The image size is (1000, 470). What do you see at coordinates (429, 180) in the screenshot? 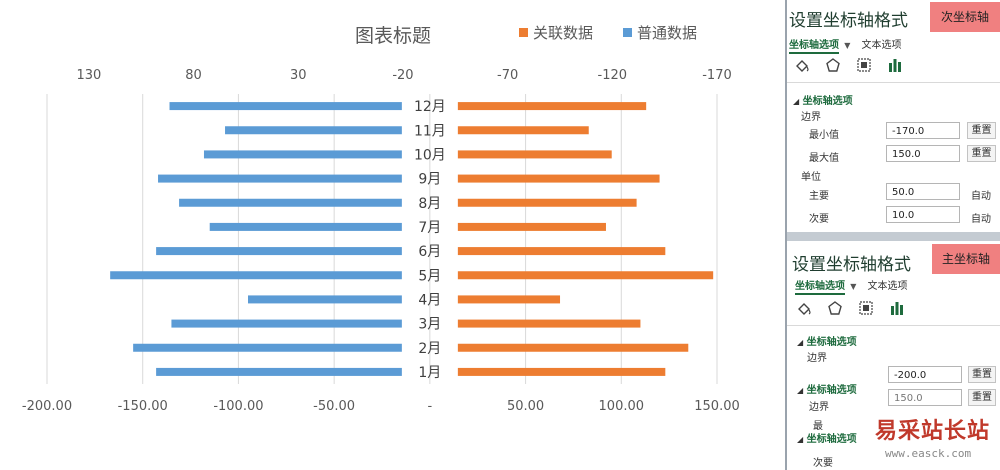
I see `category-label: 9月` at bounding box center [429, 180].